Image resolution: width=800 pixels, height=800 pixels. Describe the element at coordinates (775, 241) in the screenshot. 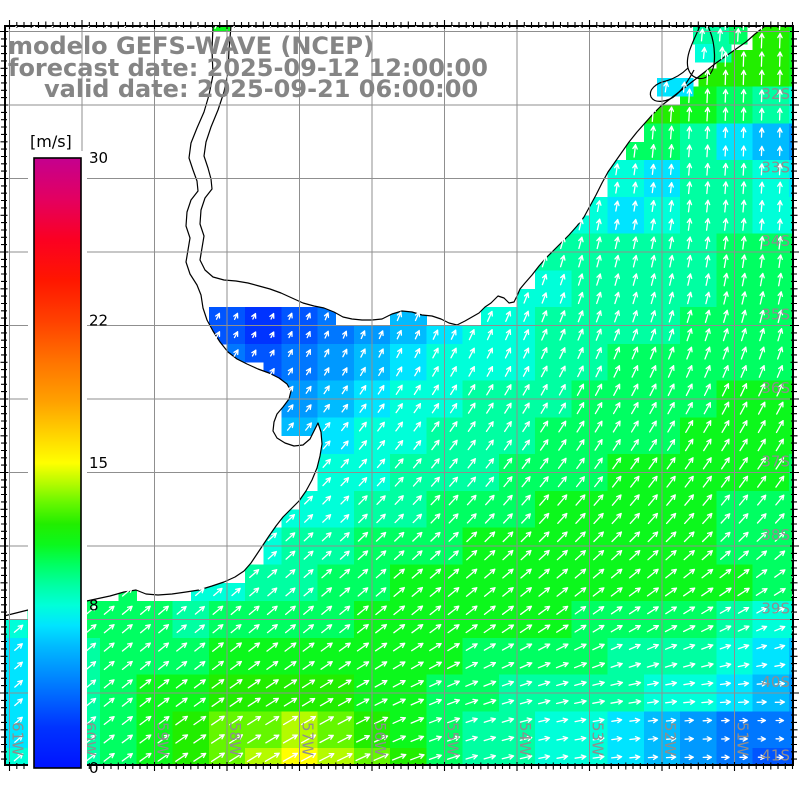

I see `latitude-label-34S: 34S` at that location.